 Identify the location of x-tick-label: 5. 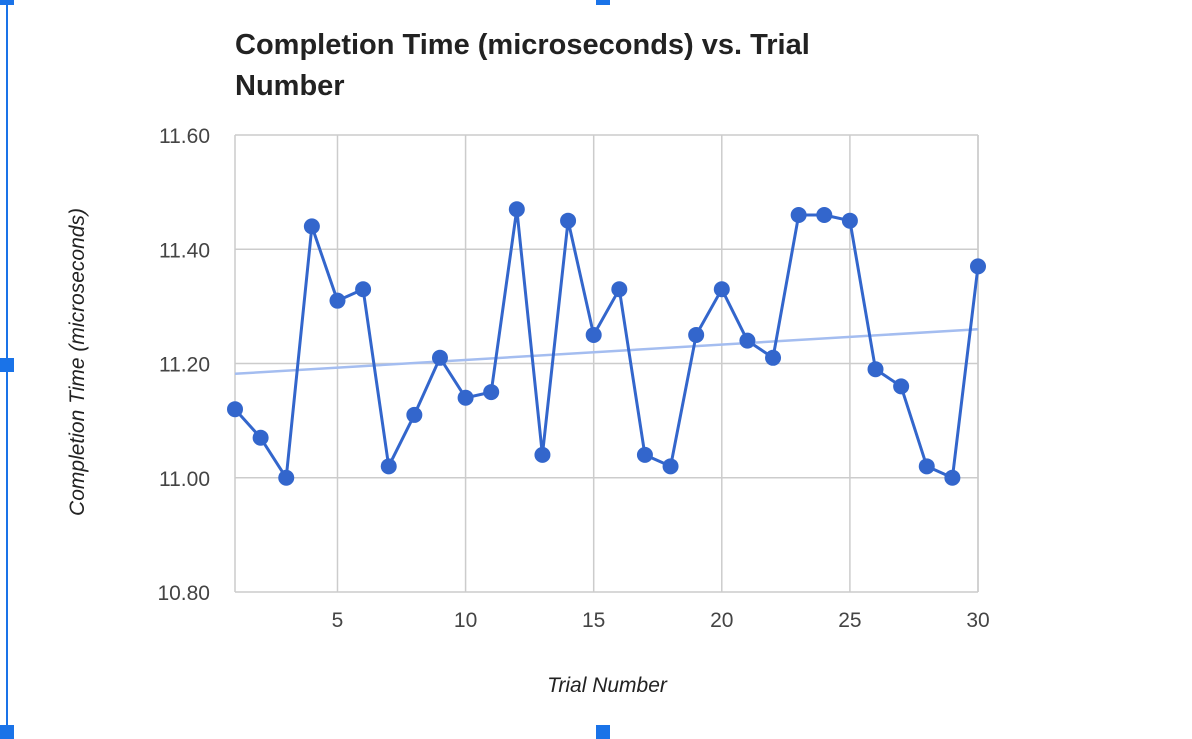
(338, 620).